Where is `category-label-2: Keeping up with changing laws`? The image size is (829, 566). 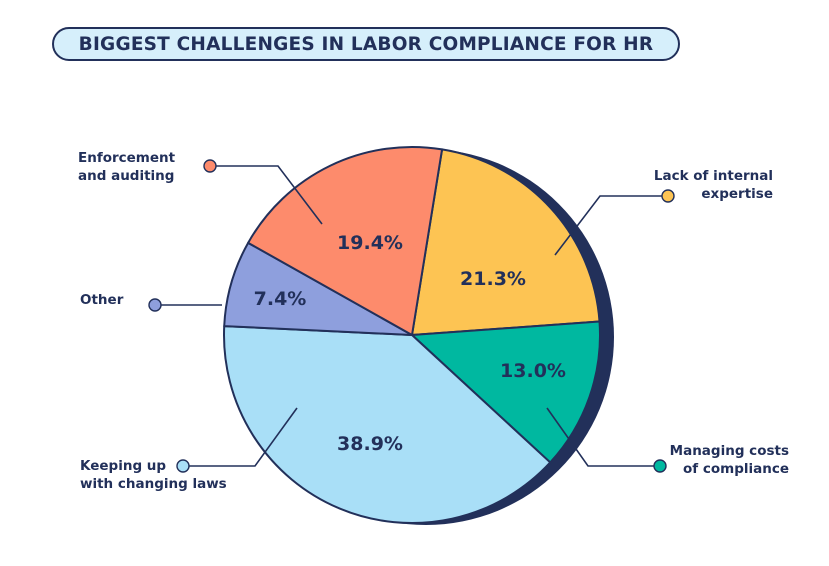
category-label-2: Keeping up with changing laws is located at coordinates (153, 475).